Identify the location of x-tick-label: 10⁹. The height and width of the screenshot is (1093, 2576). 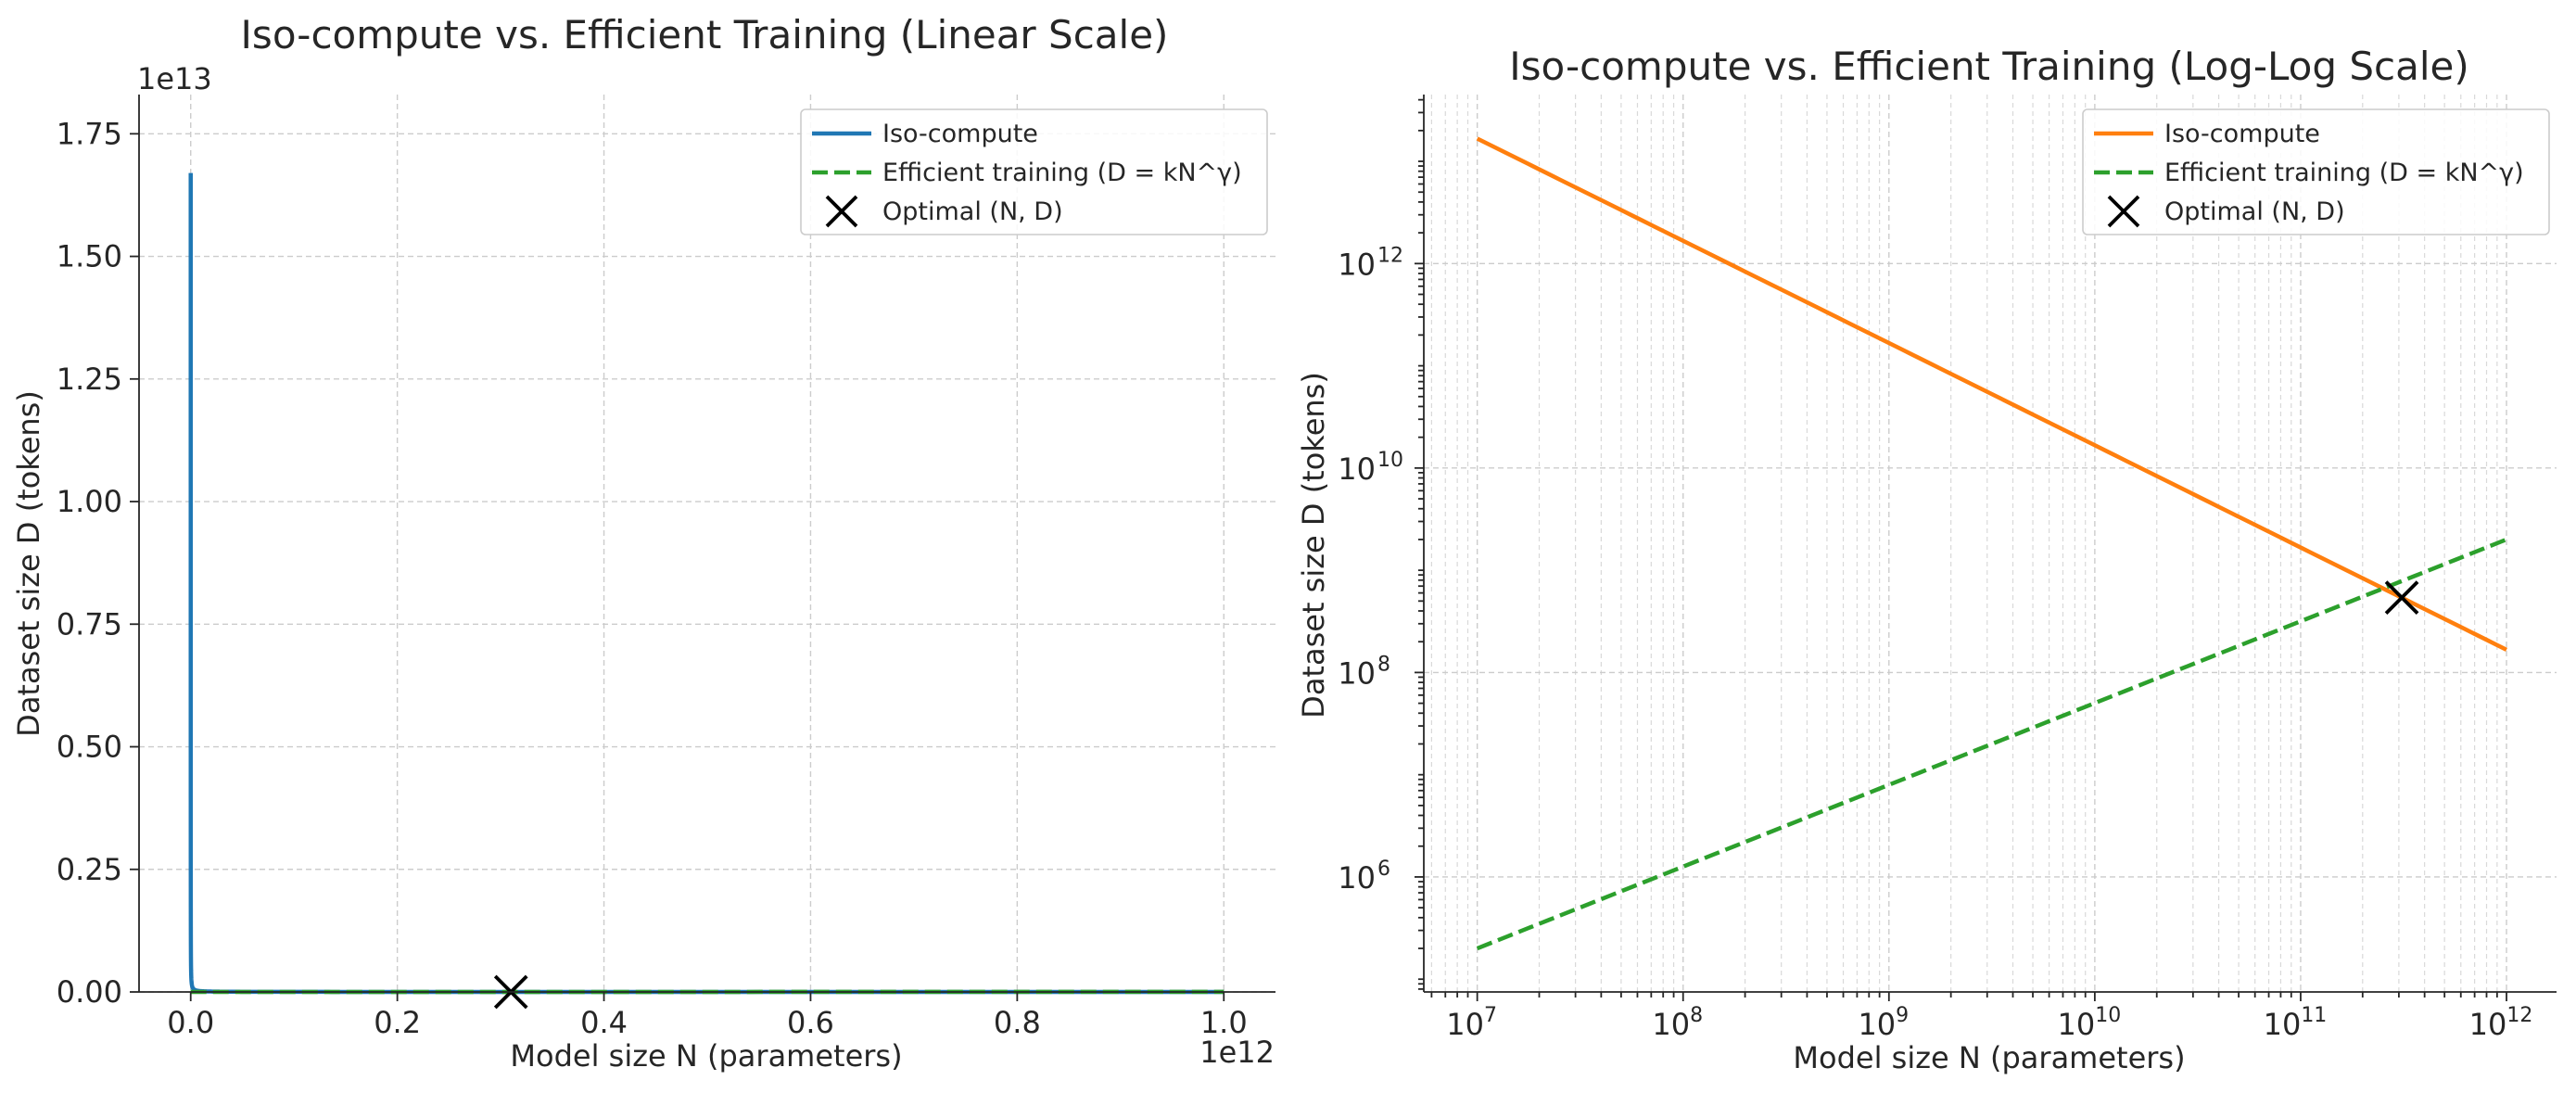
(1883, 1023).